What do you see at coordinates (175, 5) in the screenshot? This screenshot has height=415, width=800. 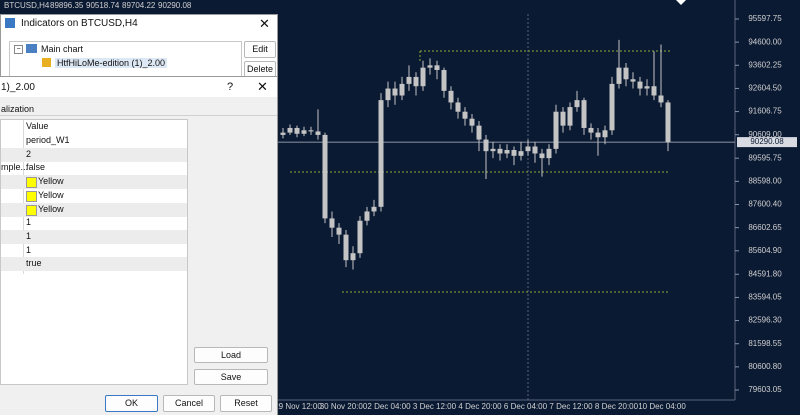 I see `ohlc-value: 90290.08` at bounding box center [175, 5].